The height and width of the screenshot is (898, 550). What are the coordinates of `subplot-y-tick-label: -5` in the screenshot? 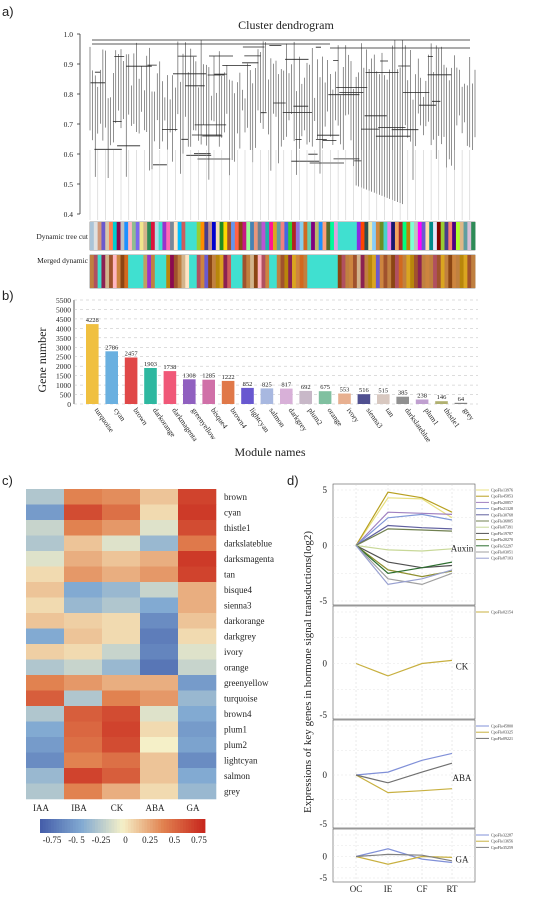 It's located at (324, 878).